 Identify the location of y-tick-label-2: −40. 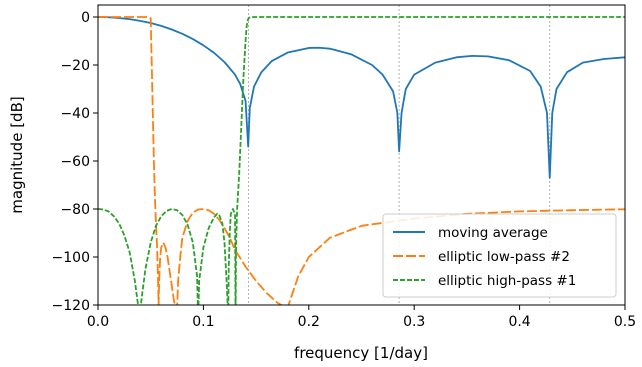
(75, 114).